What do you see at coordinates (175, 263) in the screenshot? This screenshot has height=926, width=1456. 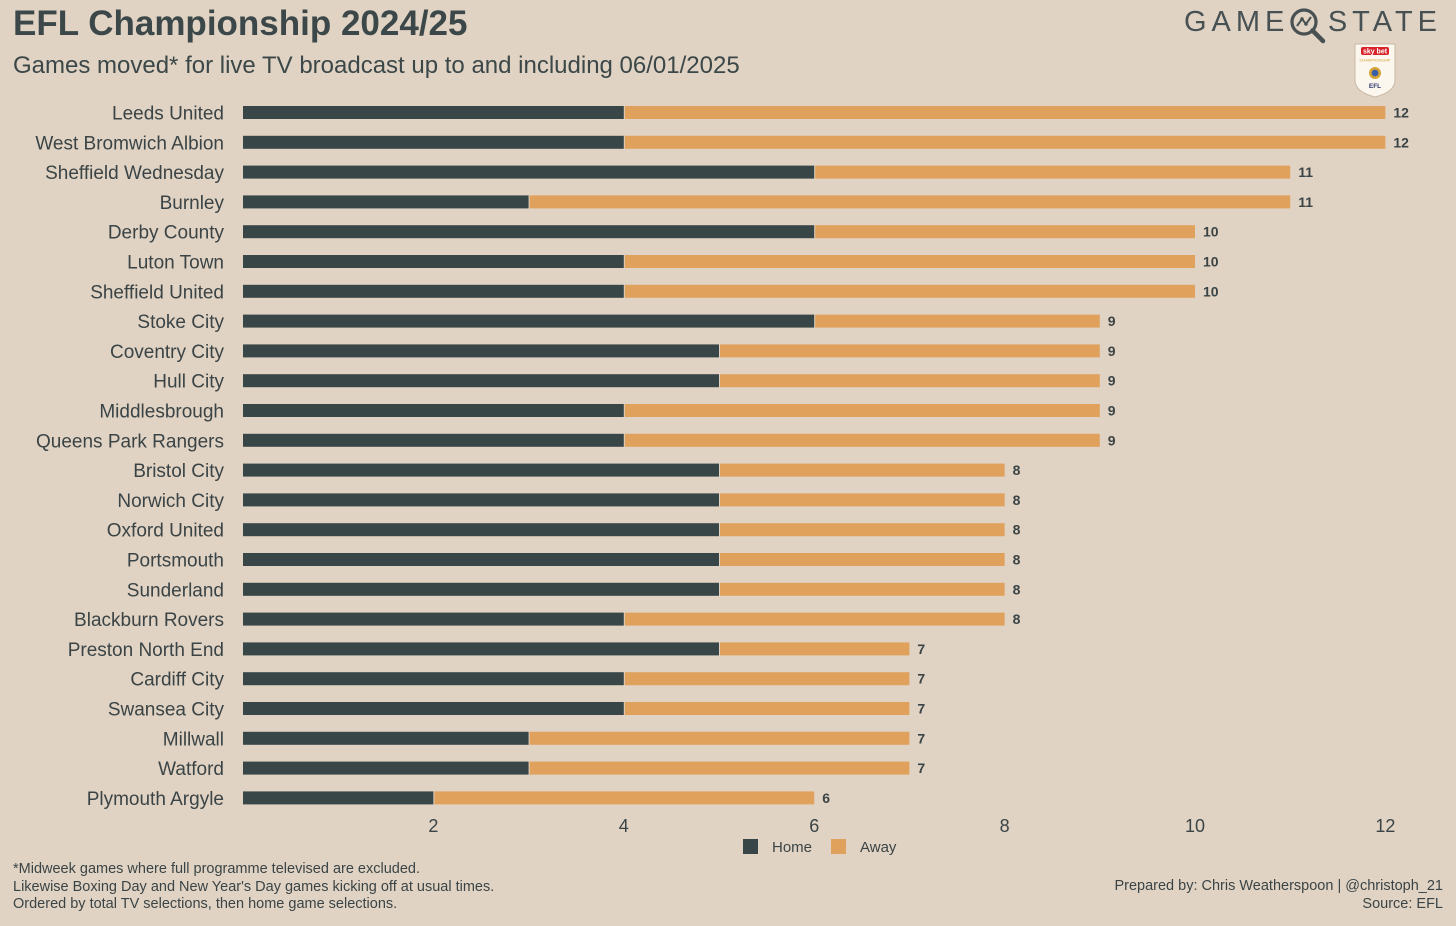 I see `team-label: Luton Town` at bounding box center [175, 263].